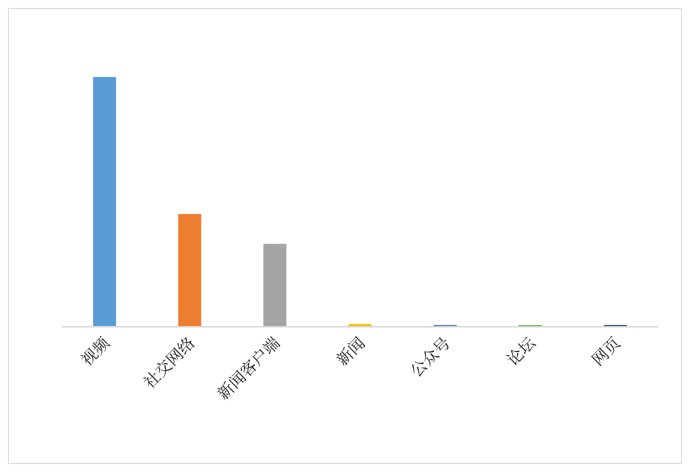  I want to click on x-tick-label: 视频, so click(95, 350).